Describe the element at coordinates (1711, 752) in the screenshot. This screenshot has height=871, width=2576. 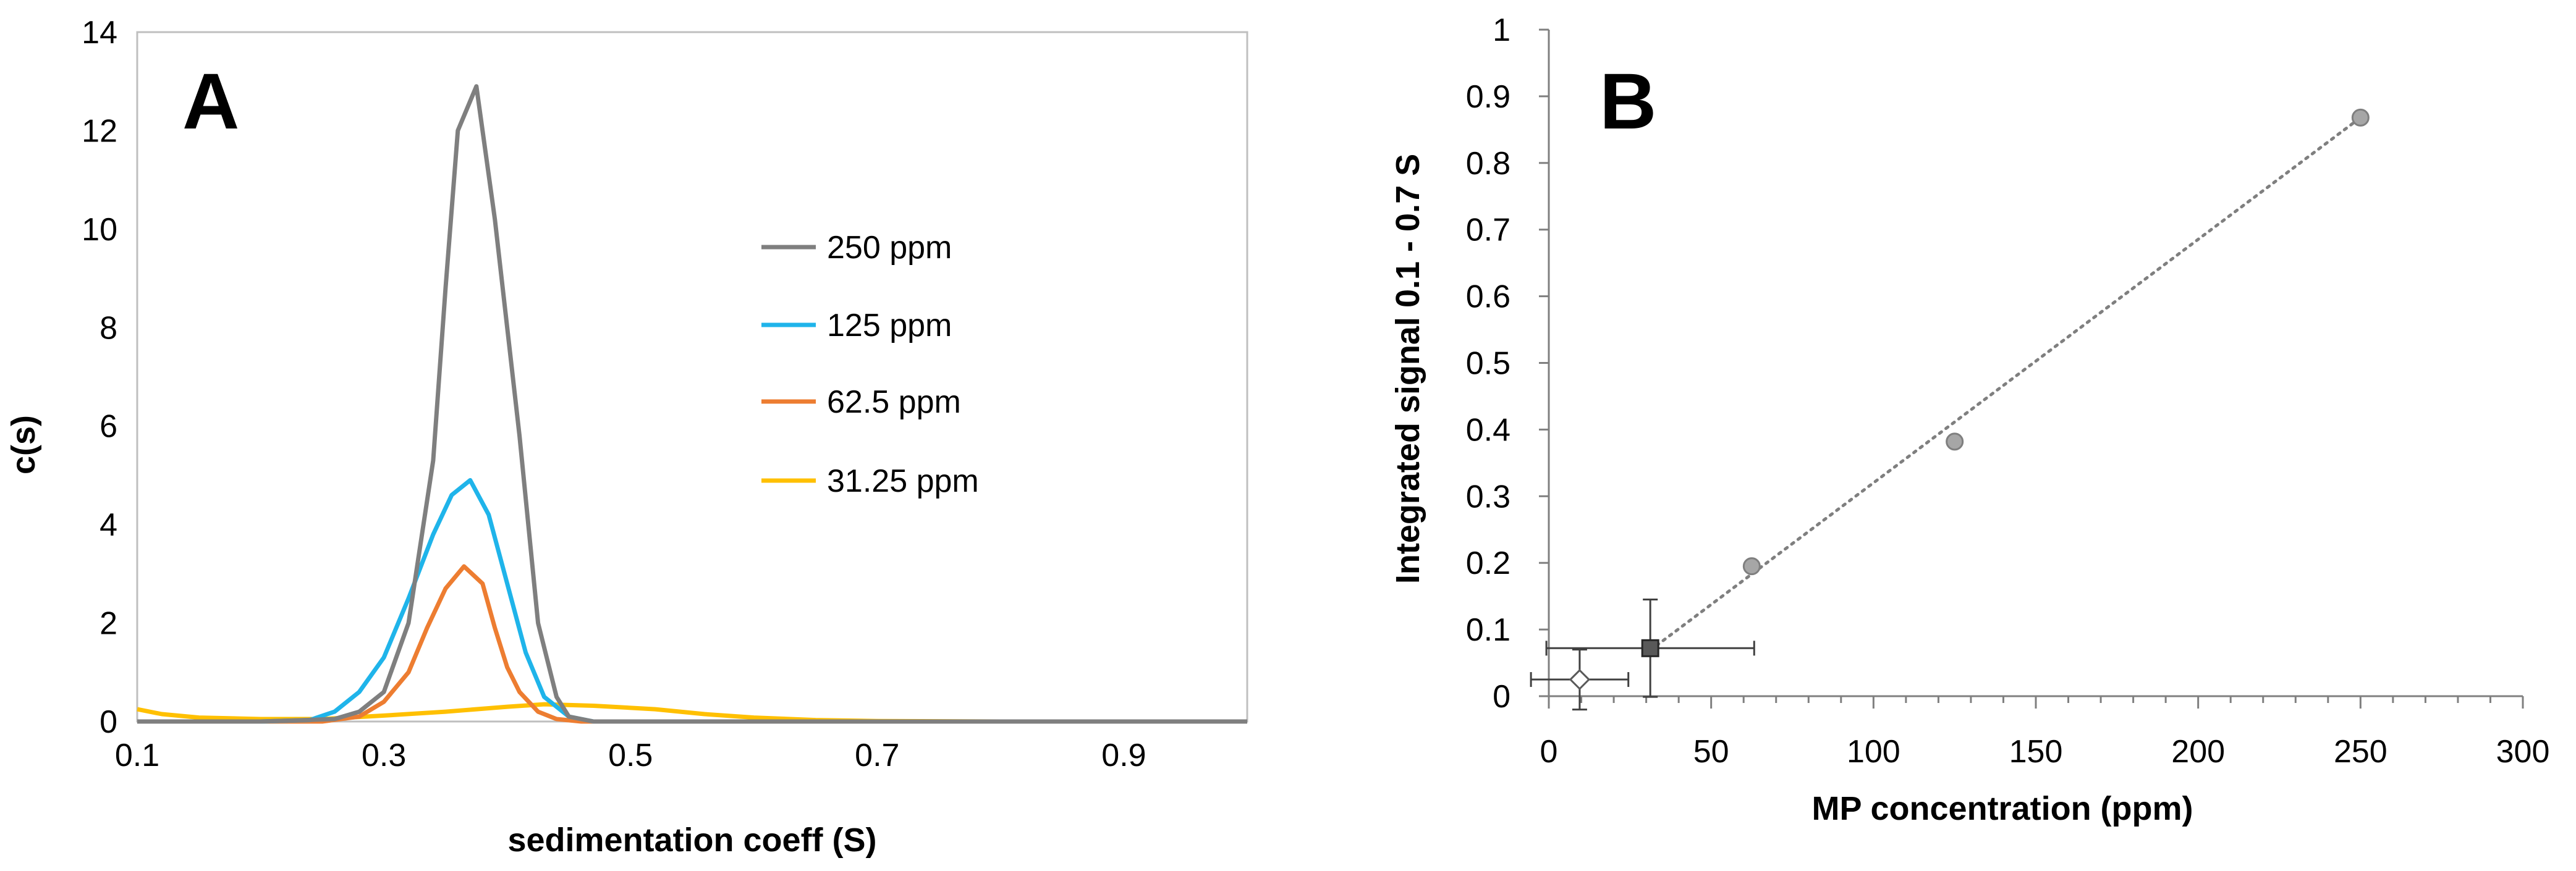
I see `panel-b-x-tick-label: 50` at that location.